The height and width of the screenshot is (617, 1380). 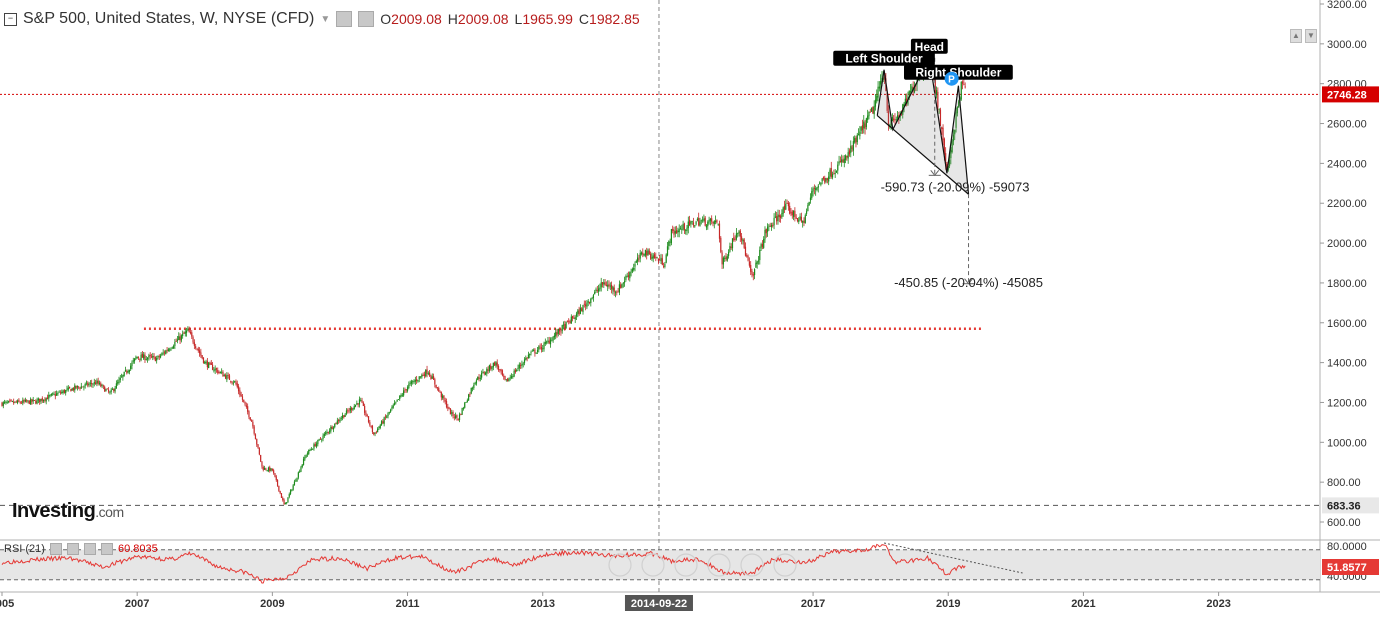 I want to click on scale-down-icon: ▼, so click(x=1311, y=36).